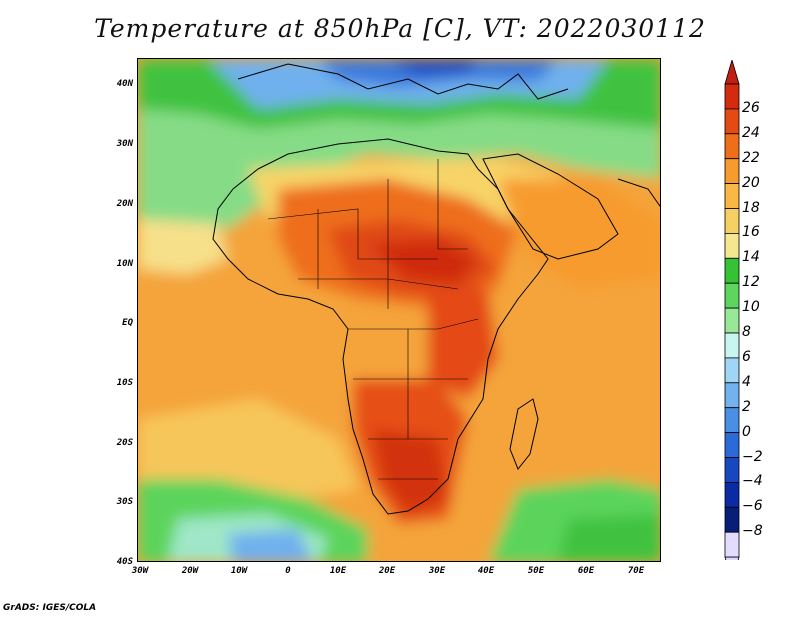  I want to click on colorbar-label: 22, so click(751, 157).